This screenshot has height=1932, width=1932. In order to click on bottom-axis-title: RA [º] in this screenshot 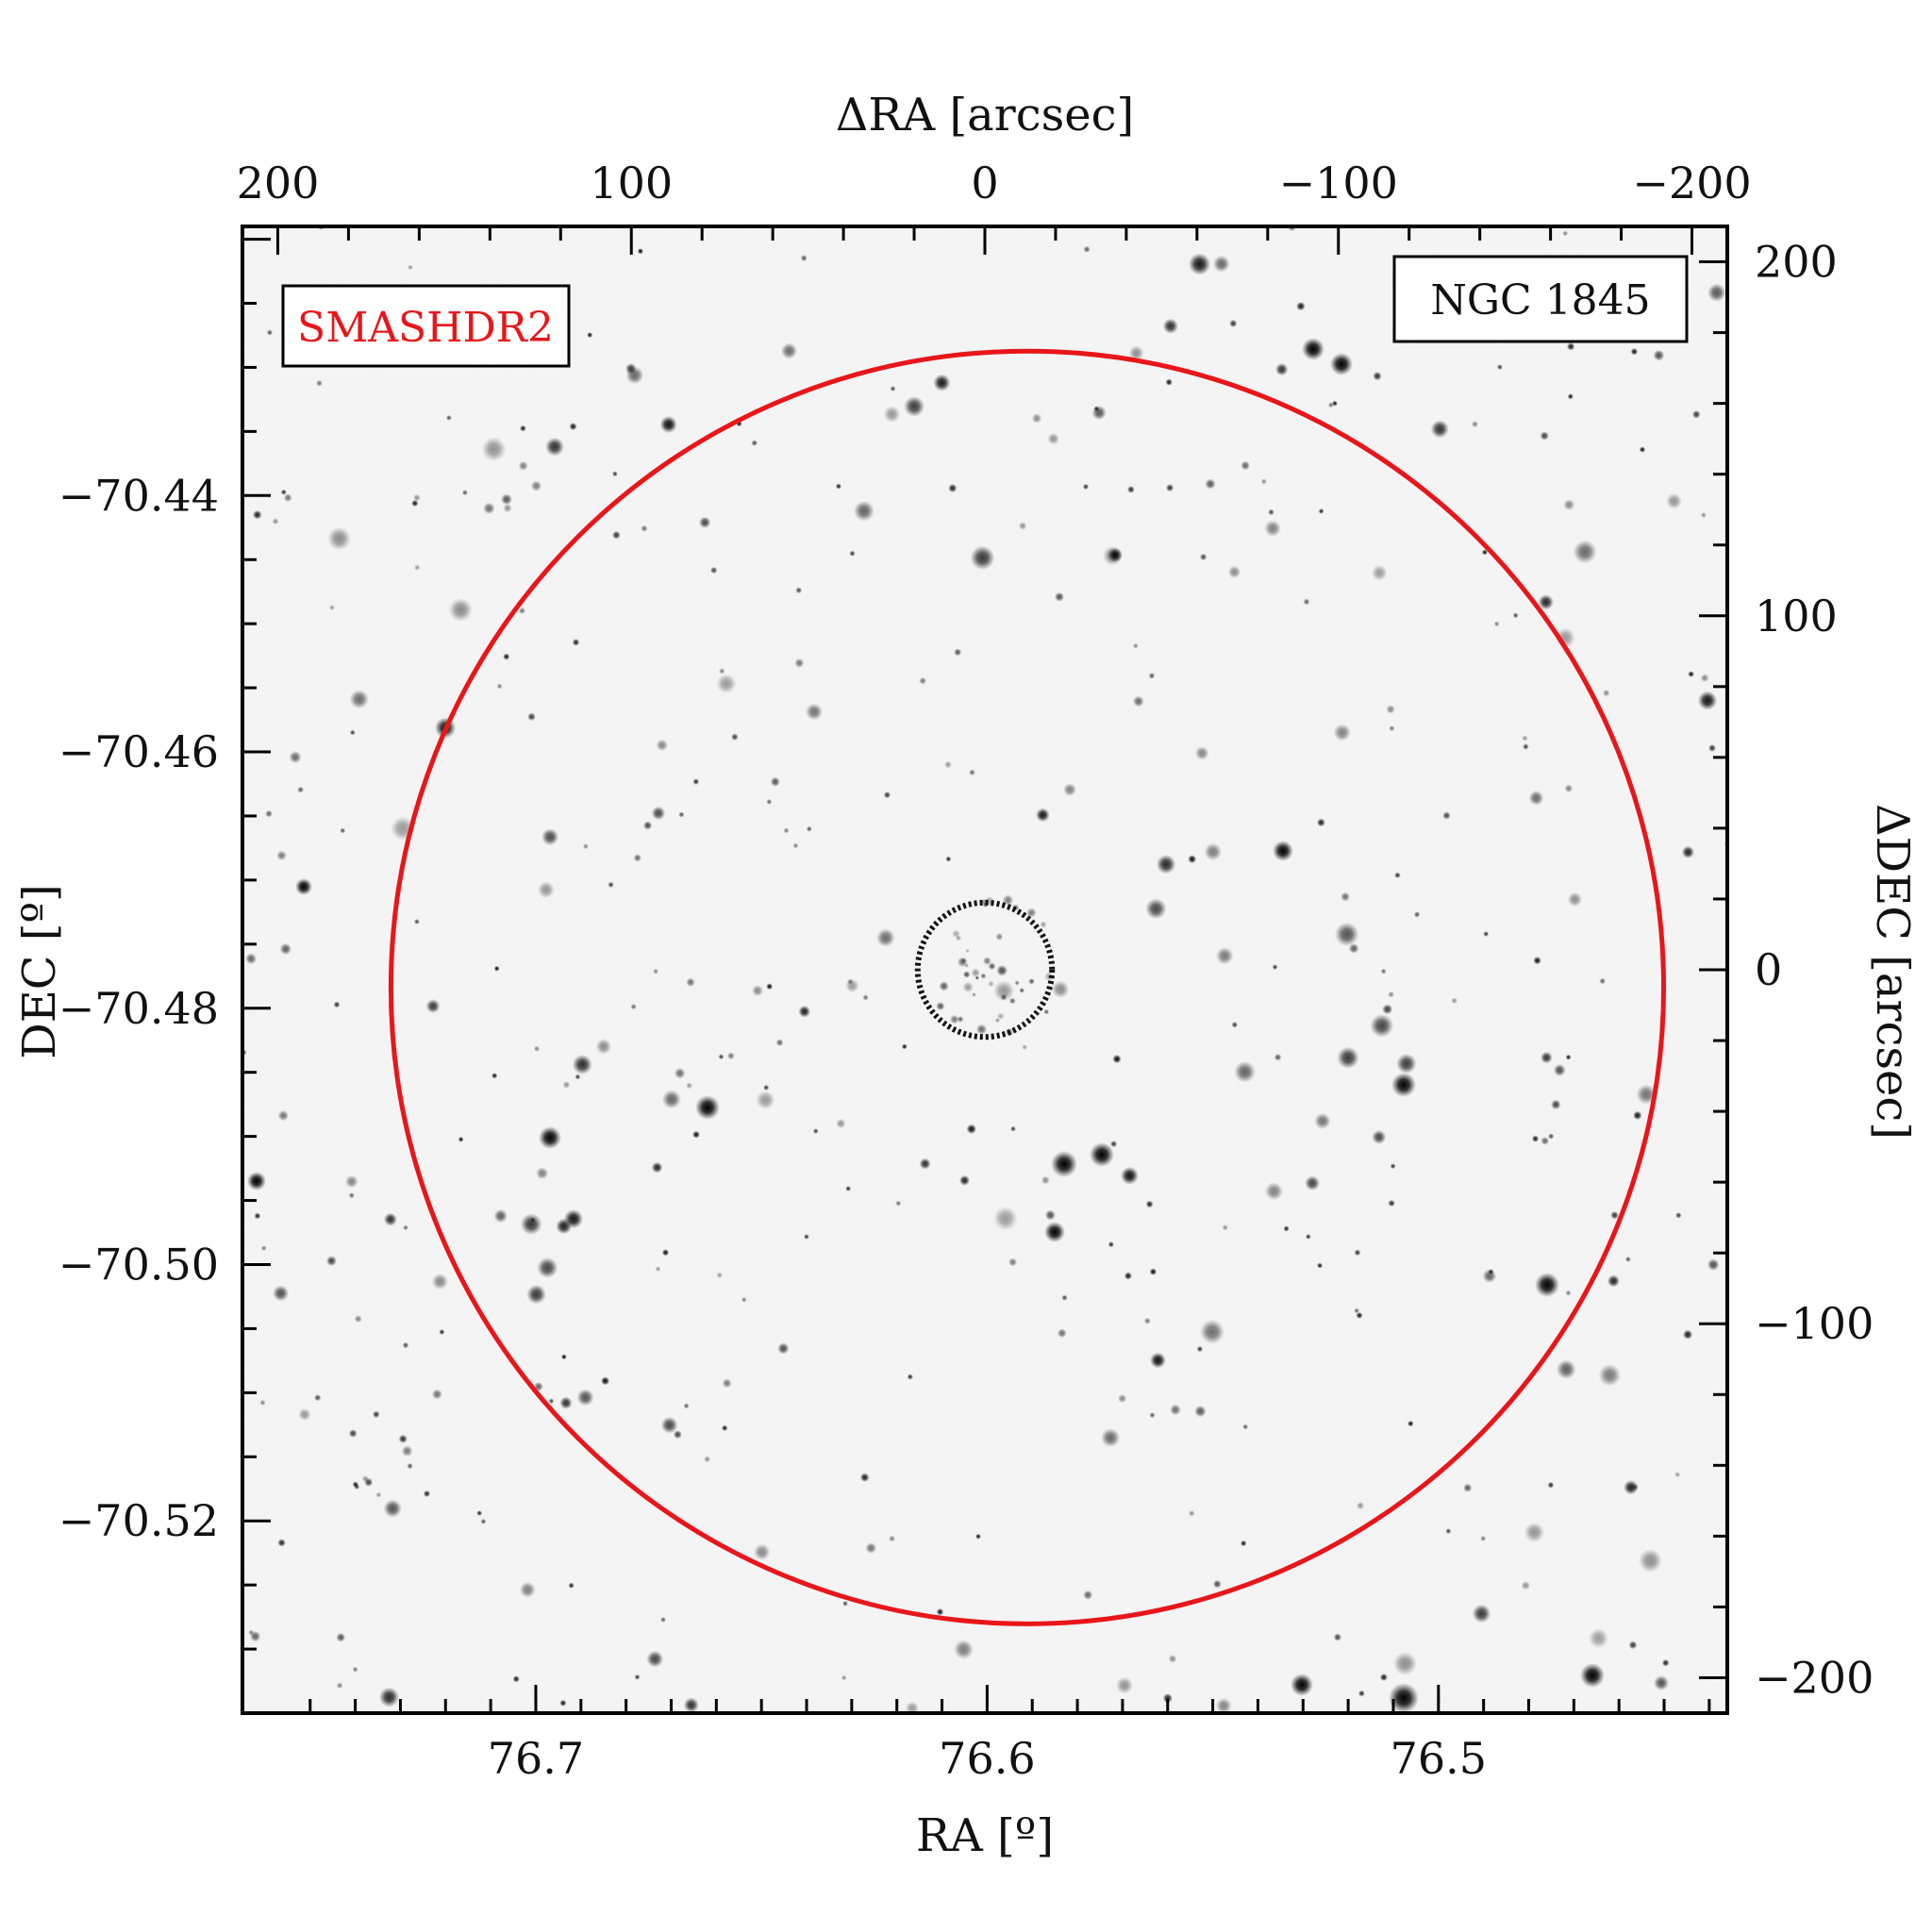, I will do `click(985, 1836)`.